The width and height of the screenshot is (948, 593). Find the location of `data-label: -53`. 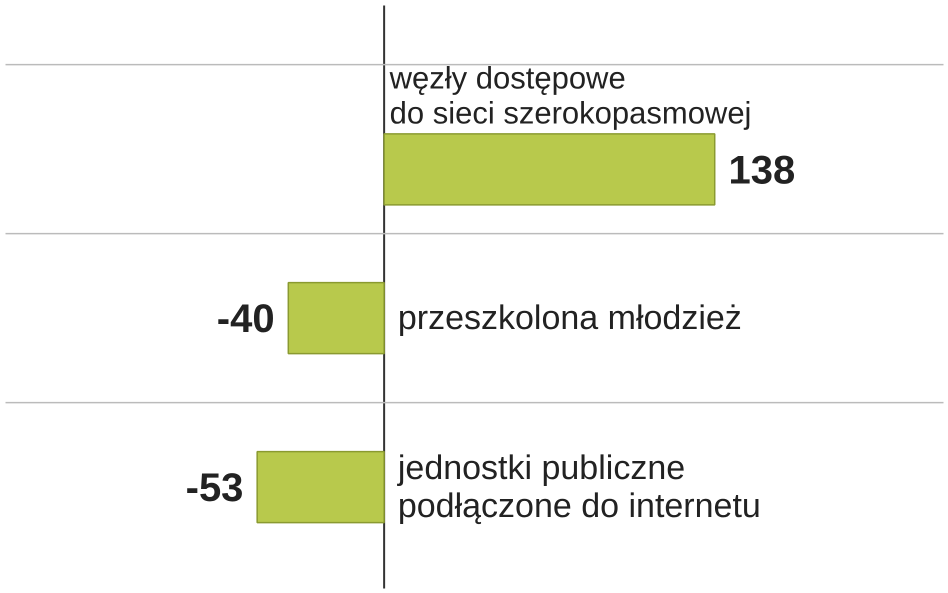

data-label: -53 is located at coordinates (215, 488).